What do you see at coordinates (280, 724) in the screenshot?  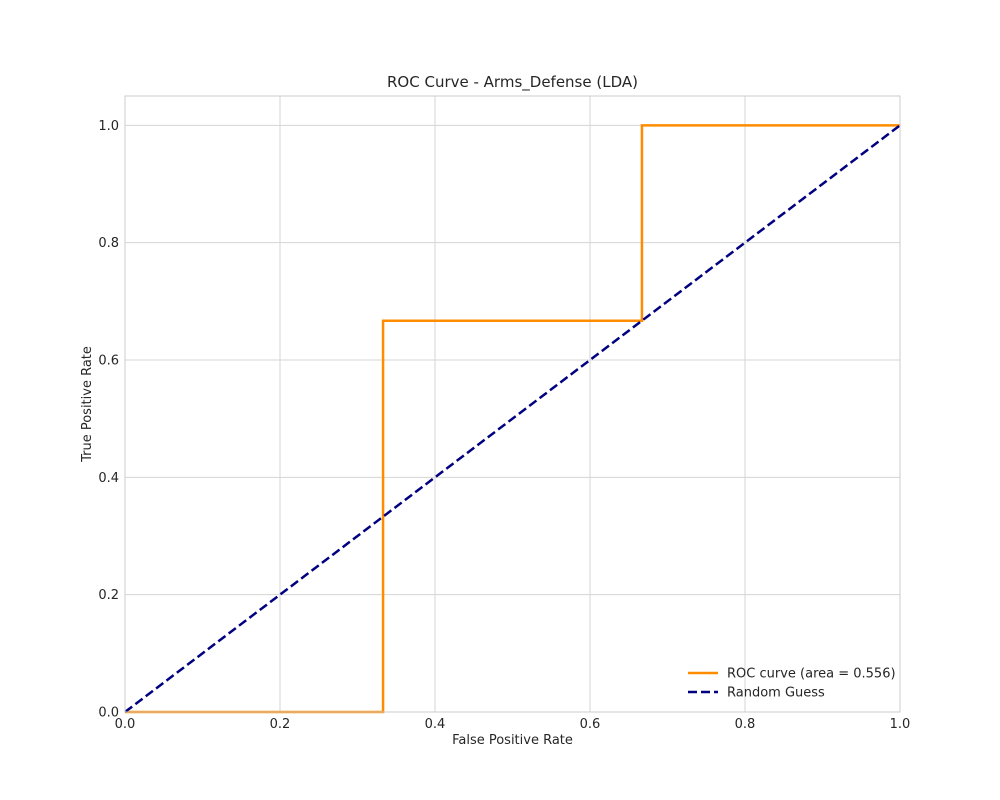 I see `x-tick-label: 0.2` at bounding box center [280, 724].